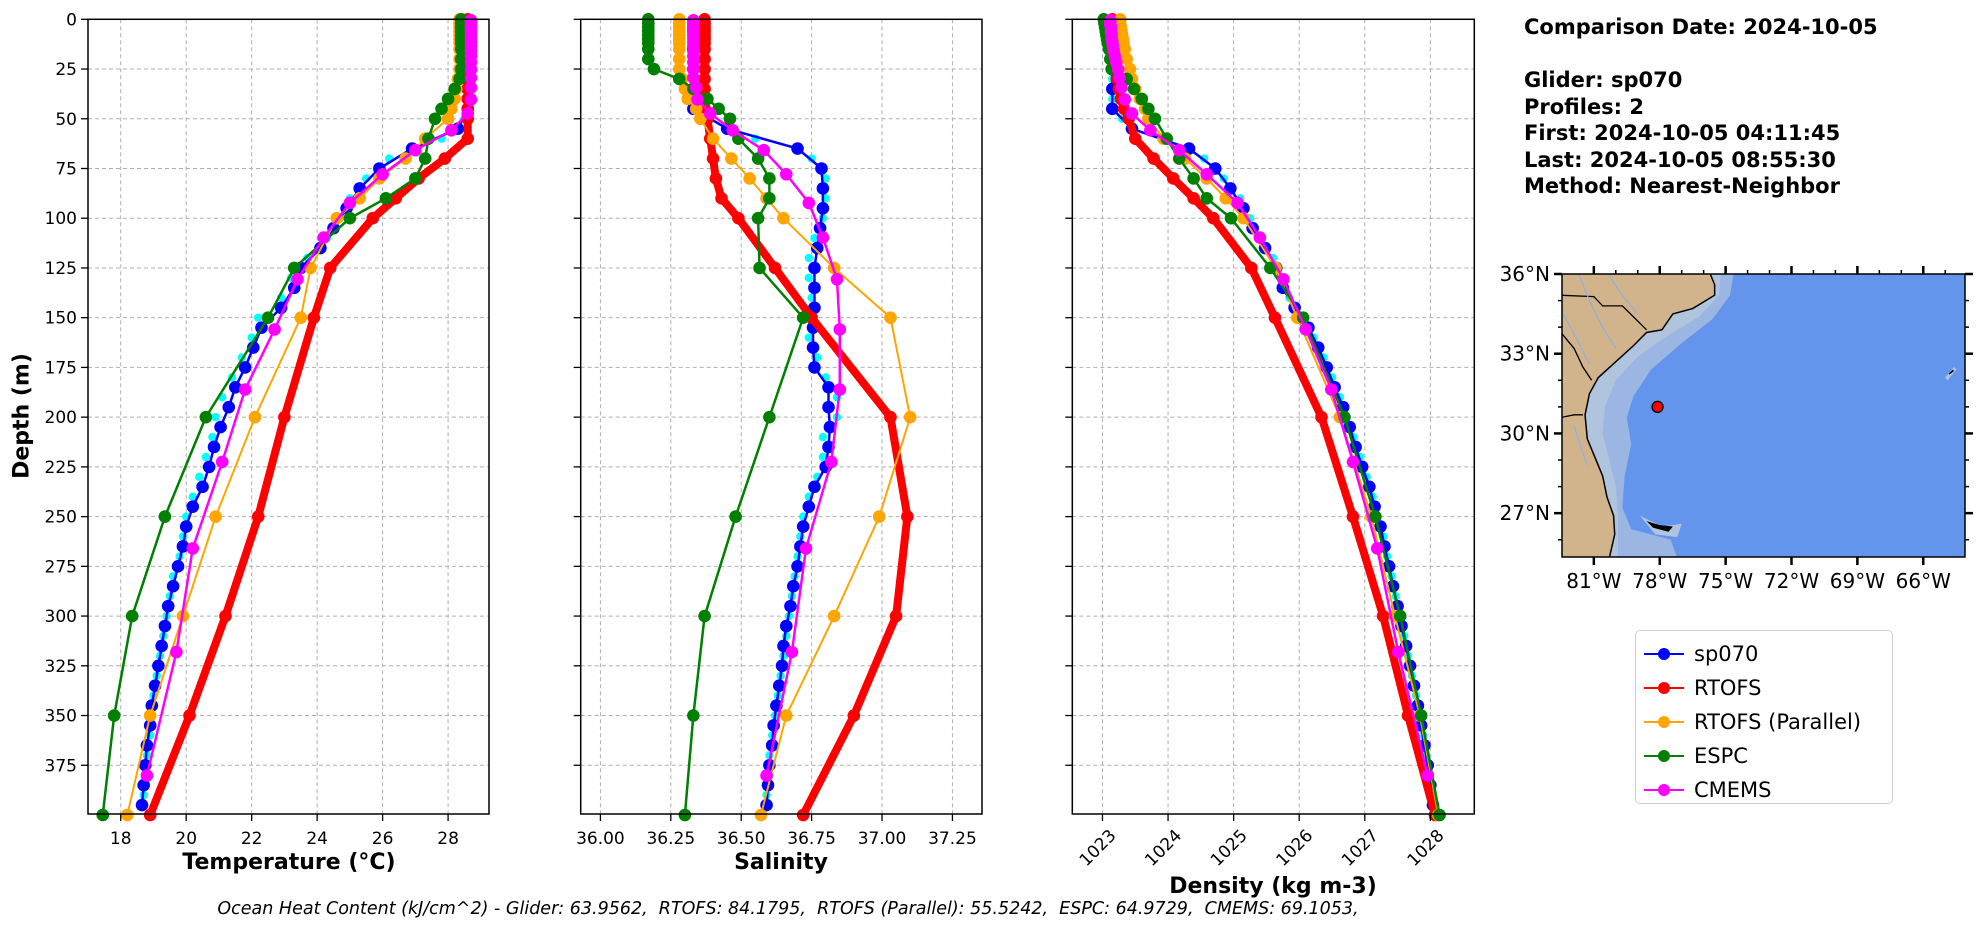  What do you see at coordinates (1229, 848) in the screenshot?
I see `x-tick-label: 1025` at bounding box center [1229, 848].